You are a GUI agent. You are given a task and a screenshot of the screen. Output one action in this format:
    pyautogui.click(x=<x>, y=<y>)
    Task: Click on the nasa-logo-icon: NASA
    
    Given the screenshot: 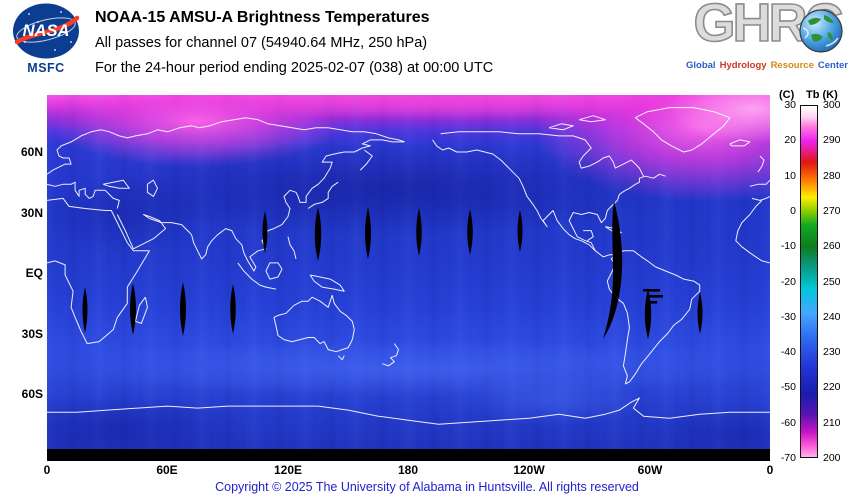 What is the action you would take?
    pyautogui.click(x=46, y=32)
    